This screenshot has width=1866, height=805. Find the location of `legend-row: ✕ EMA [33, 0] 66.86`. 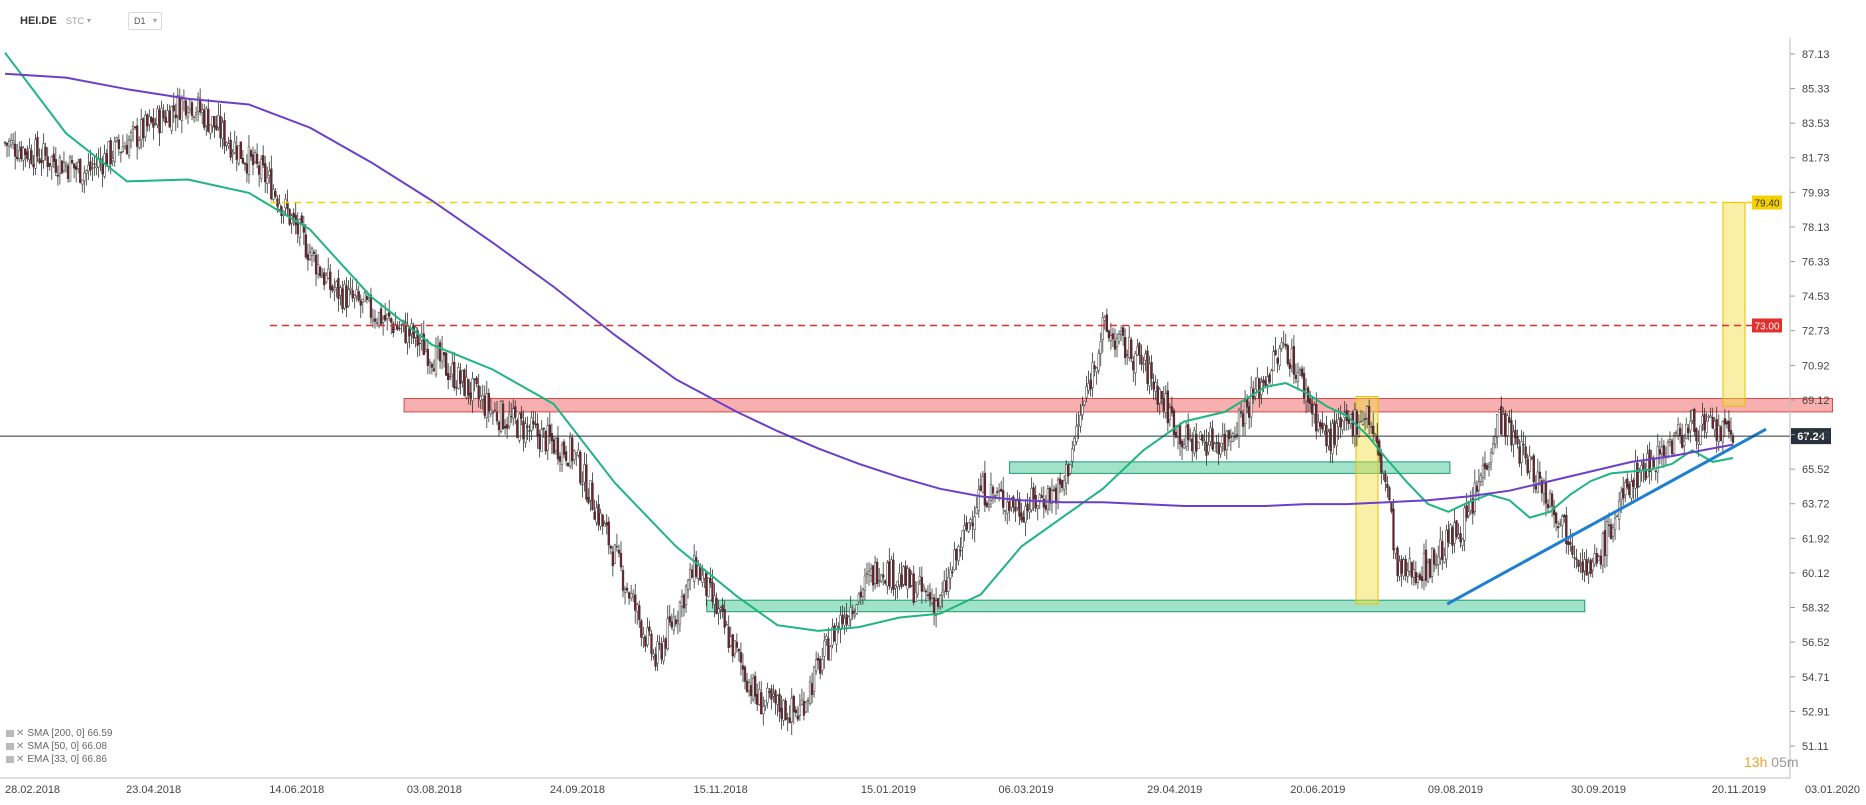

legend-row: ✕ EMA [33, 0] 66.86 is located at coordinates (59, 759).